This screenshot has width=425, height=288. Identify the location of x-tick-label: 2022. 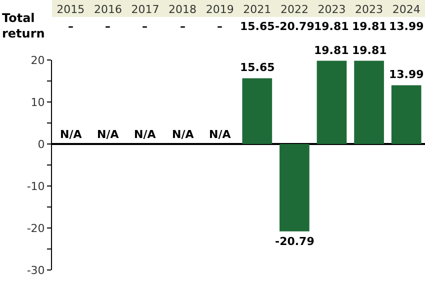
(294, 9).